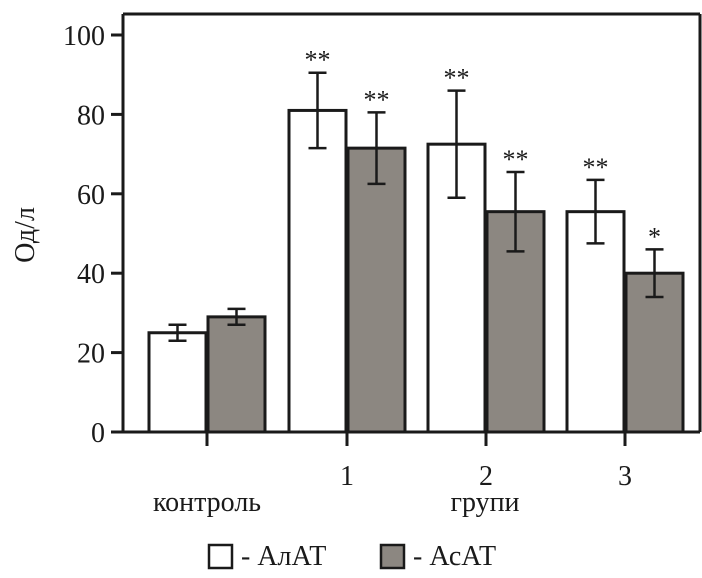 The width and height of the screenshot is (702, 578). What do you see at coordinates (654, 236) in the screenshot?
I see `significance-label: *` at bounding box center [654, 236].